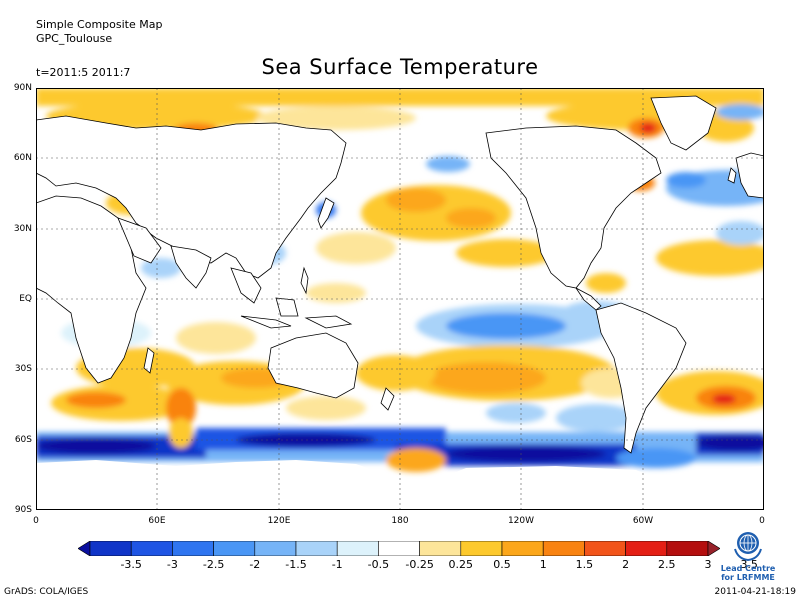  What do you see at coordinates (328, 322) in the screenshot?
I see `new-guinea` at bounding box center [328, 322].